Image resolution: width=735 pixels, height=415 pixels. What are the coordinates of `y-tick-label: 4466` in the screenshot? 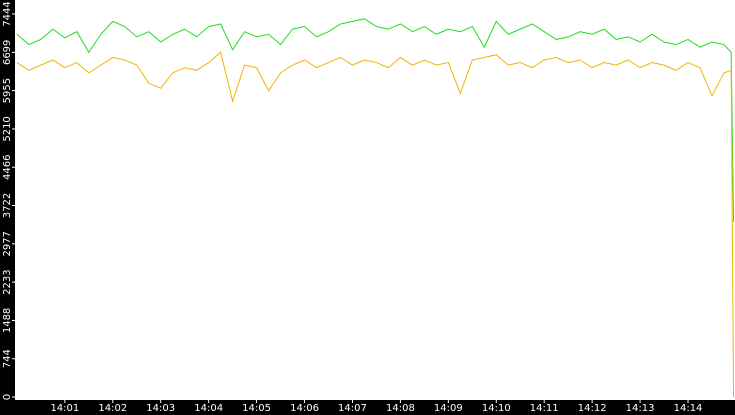 It's located at (7, 166).